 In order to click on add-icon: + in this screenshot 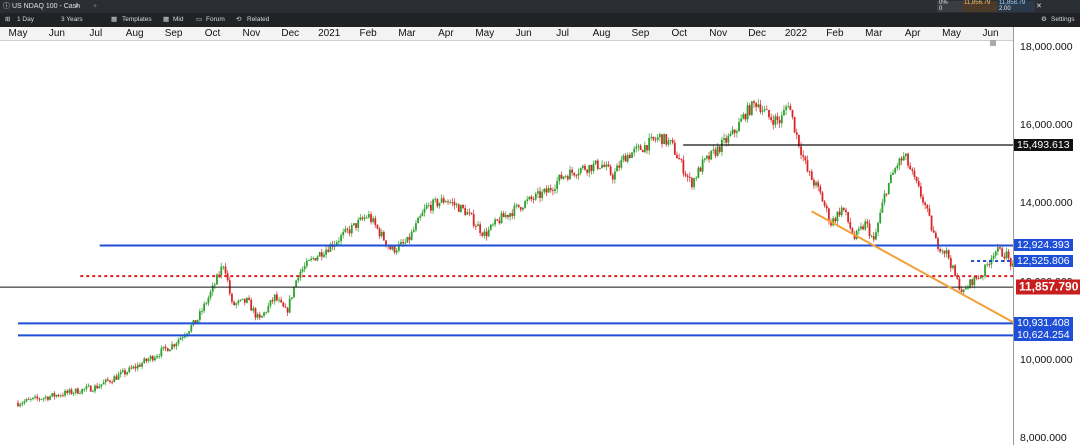, I will do `click(95, 6)`.